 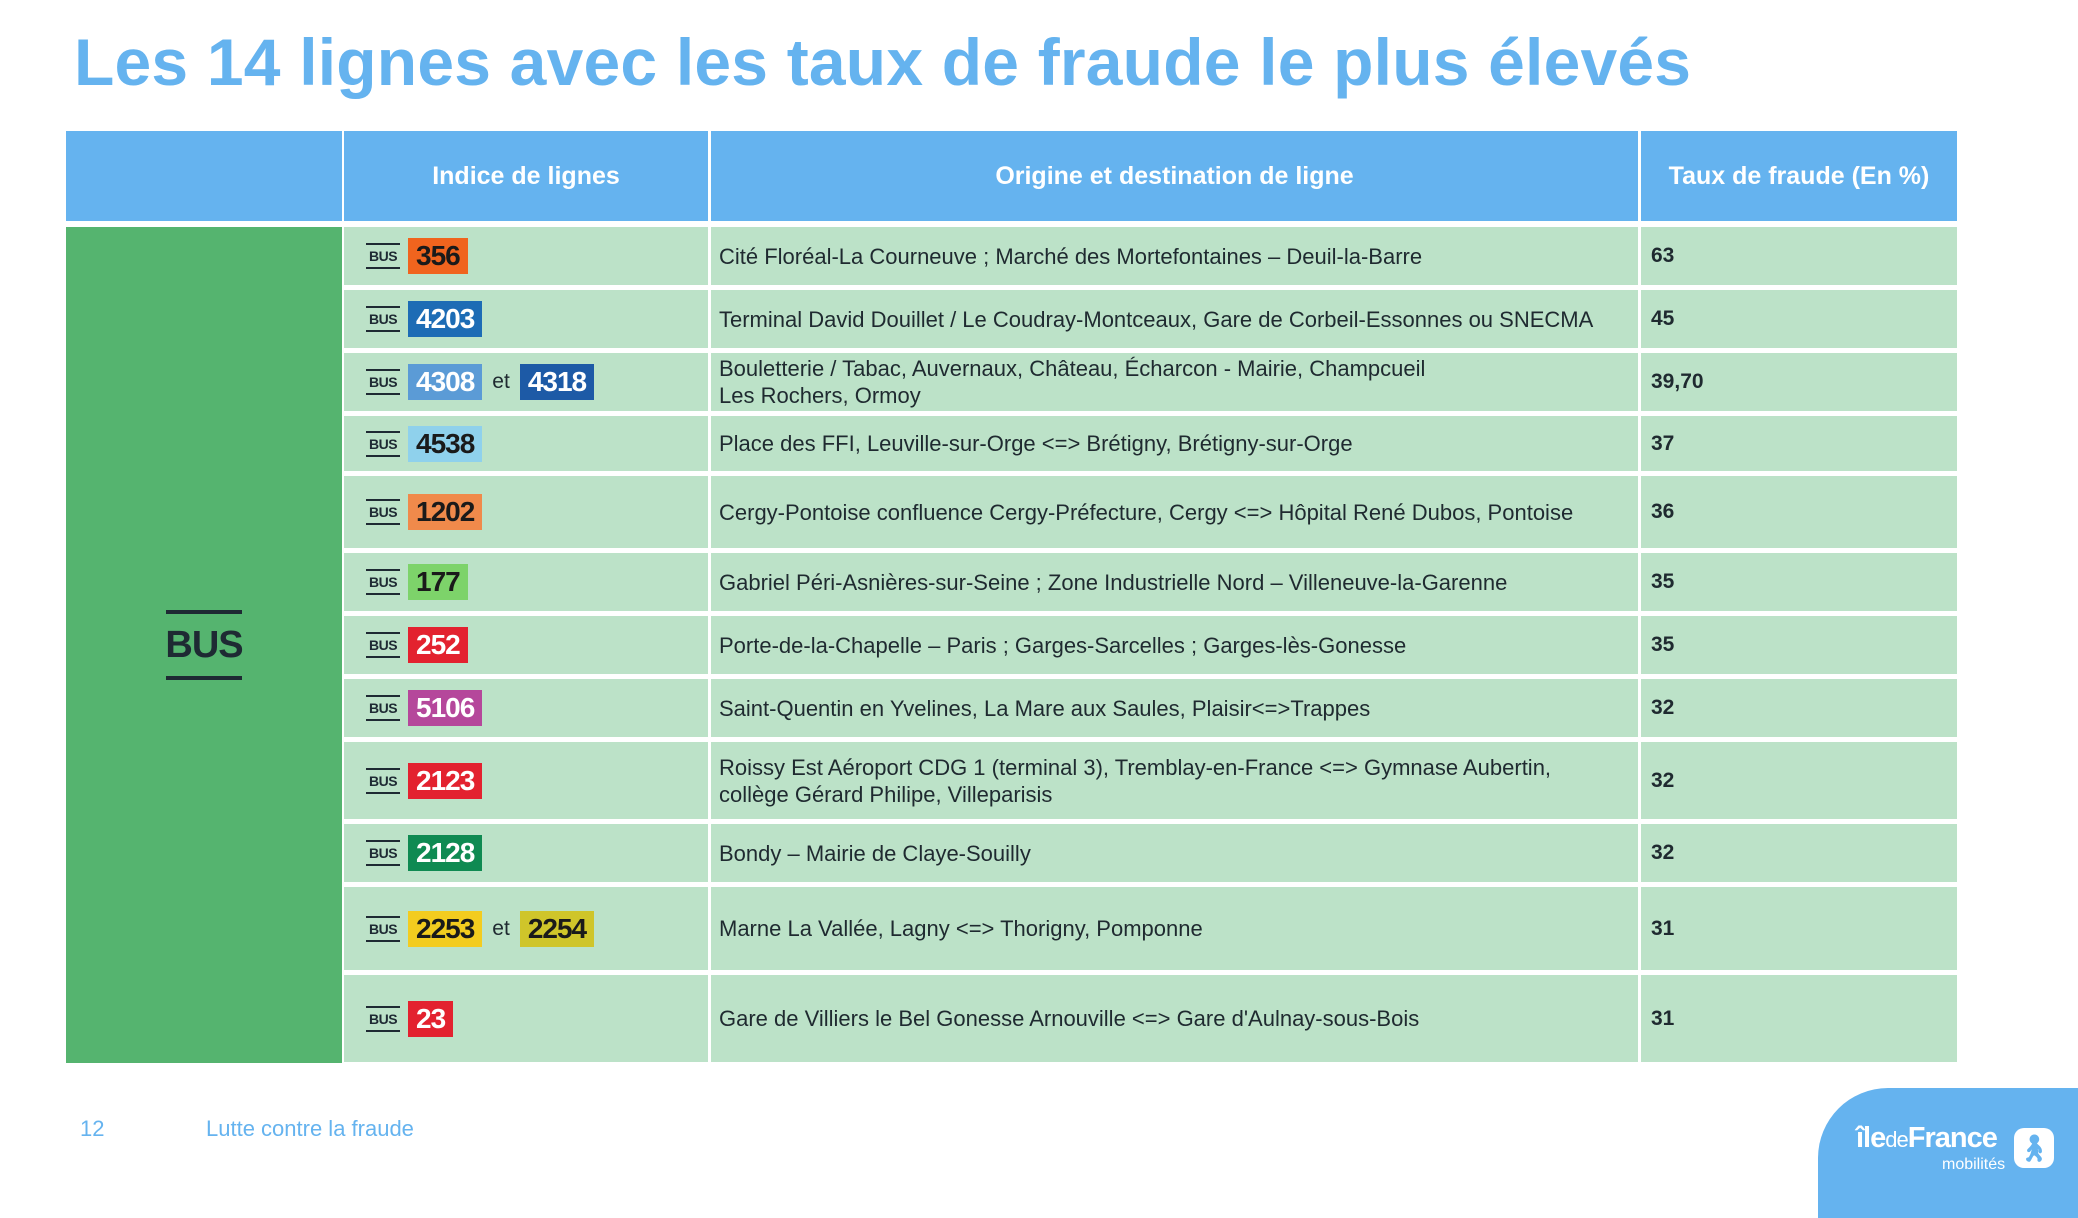 What do you see at coordinates (820, 395) in the screenshot?
I see `origin-destination-text-line2: Les Rochers, Ormoy` at bounding box center [820, 395].